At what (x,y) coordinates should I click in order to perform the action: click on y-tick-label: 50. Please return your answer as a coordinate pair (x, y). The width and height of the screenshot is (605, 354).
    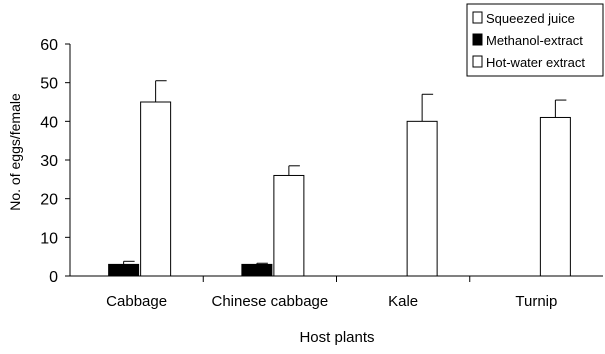
    Looking at the image, I should click on (49, 84).